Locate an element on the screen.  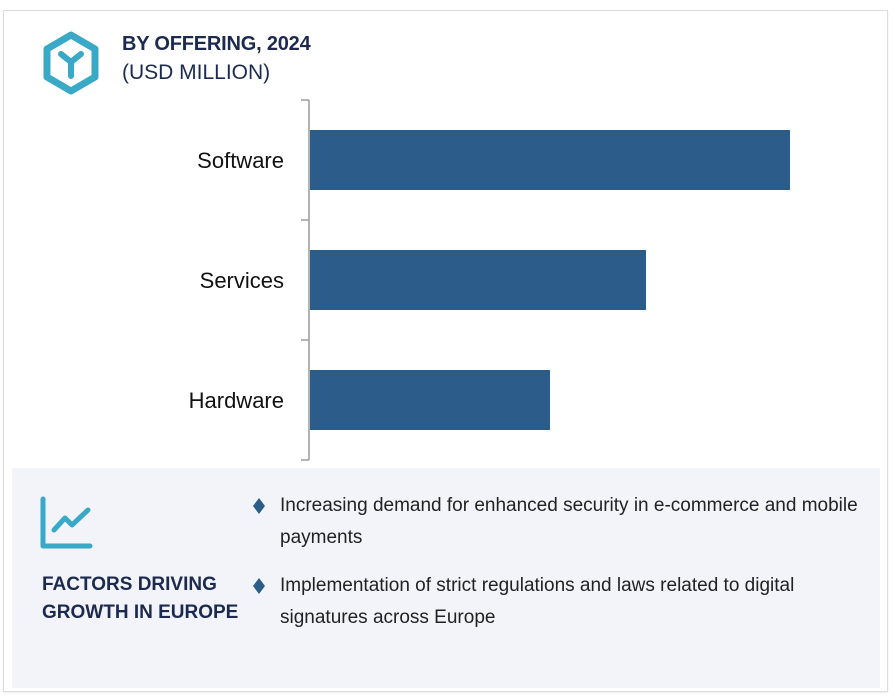
category-labels: Software Services Hardware is located at coordinates (236, 280).